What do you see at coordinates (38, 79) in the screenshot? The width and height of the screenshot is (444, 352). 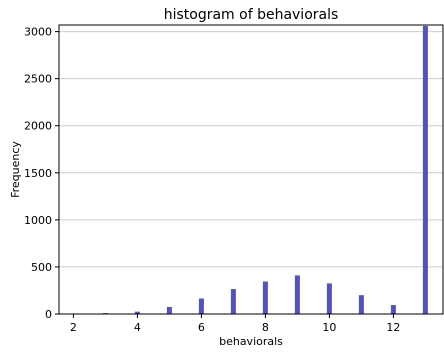 I see `y-tick-label: 2500` at bounding box center [38, 79].